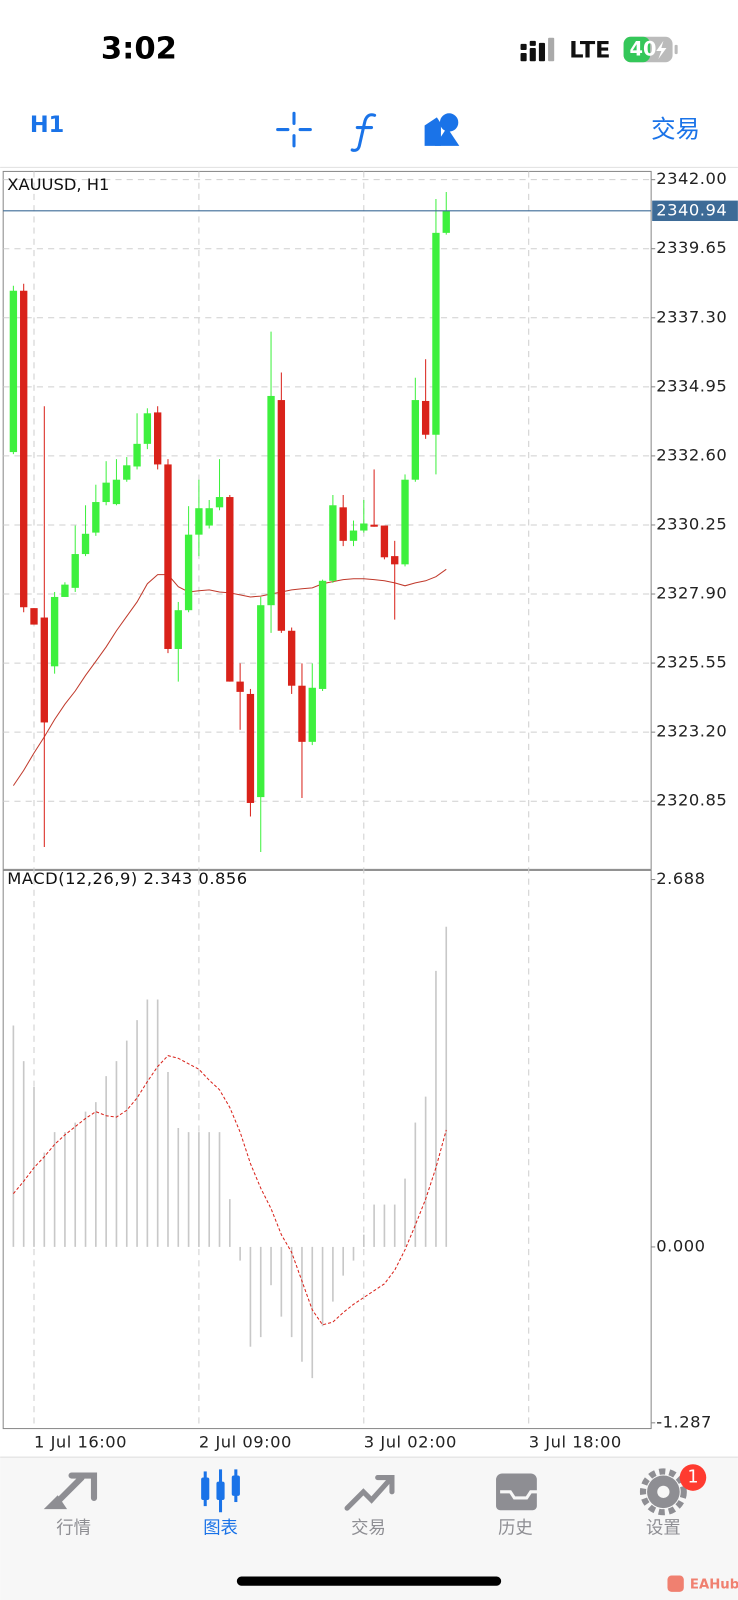 This screenshot has height=1600, width=738. Describe the element at coordinates (691, 731) in the screenshot. I see `y-tick-label: 2323.20` at that location.